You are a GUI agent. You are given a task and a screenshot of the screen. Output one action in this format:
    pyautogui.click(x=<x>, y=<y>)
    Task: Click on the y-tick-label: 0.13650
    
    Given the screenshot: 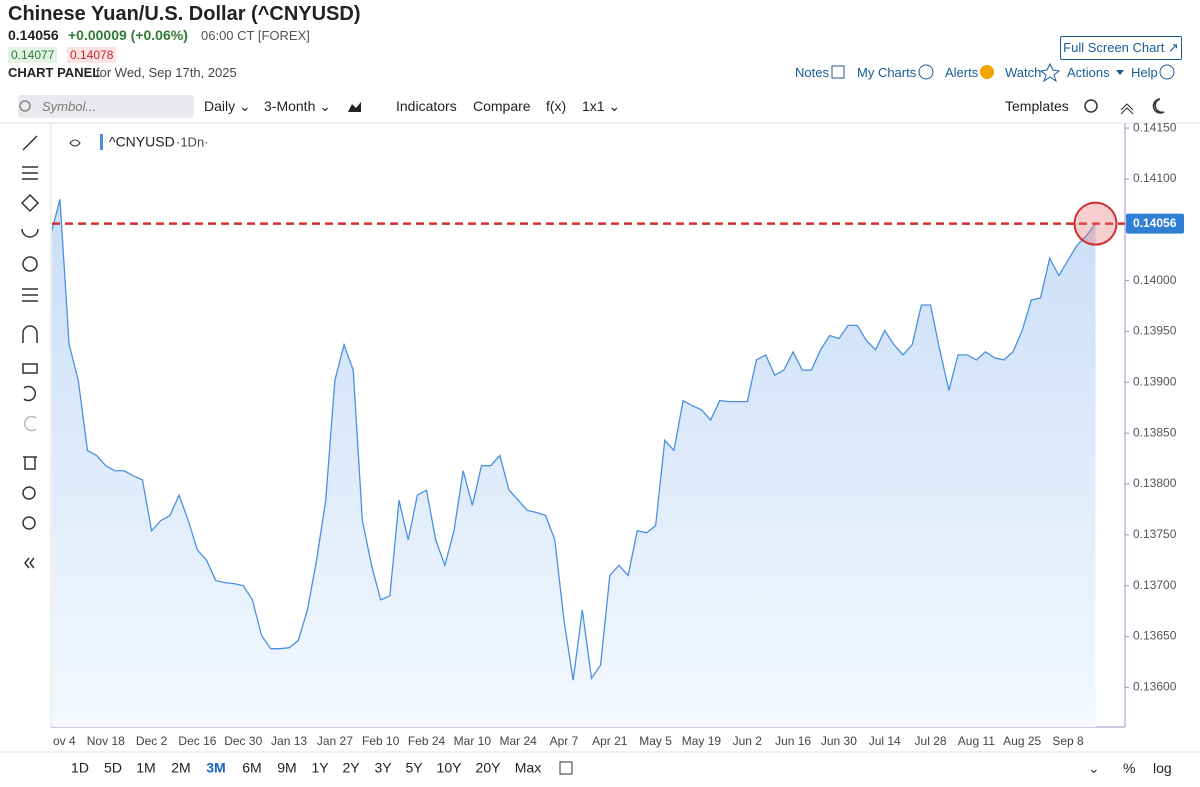 What is the action you would take?
    pyautogui.click(x=1155, y=636)
    